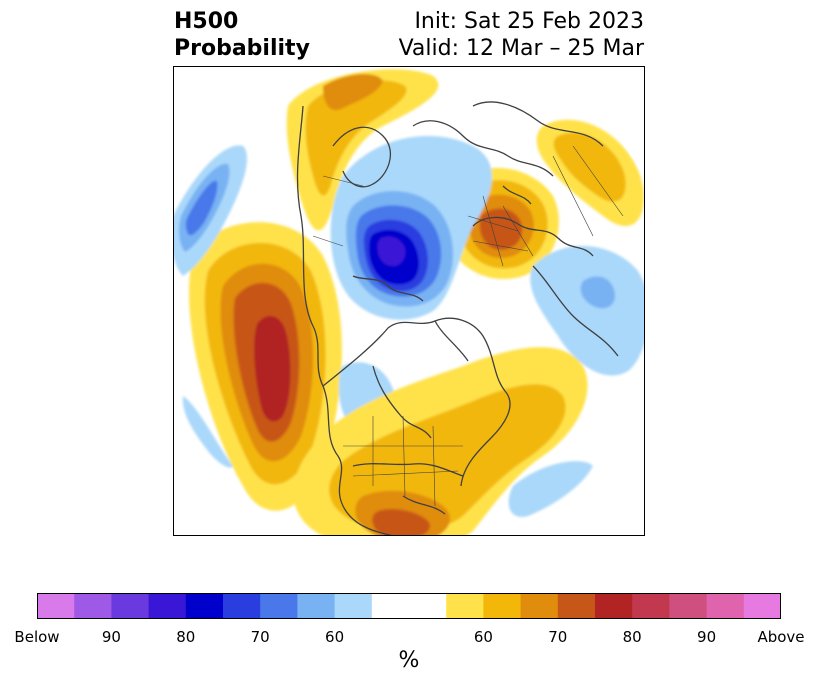  I want to click on colorbar-unit: %, so click(409, 660).